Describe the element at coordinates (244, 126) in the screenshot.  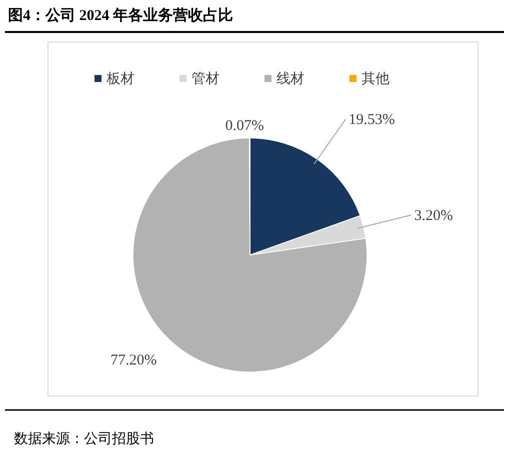
I see `data-label: 0.07%` at that location.